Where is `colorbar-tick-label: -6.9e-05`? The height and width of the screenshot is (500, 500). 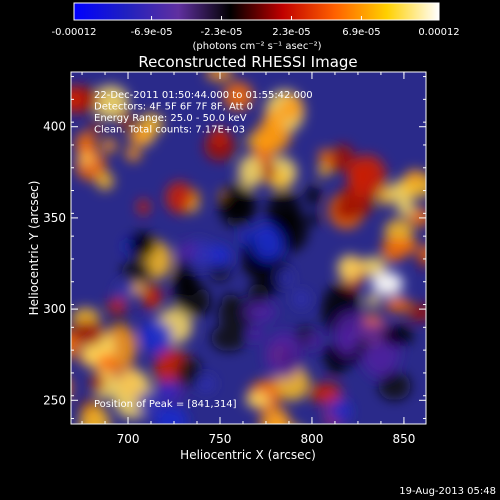 colorbar-tick-label: -6.9e-05 is located at coordinates (152, 32).